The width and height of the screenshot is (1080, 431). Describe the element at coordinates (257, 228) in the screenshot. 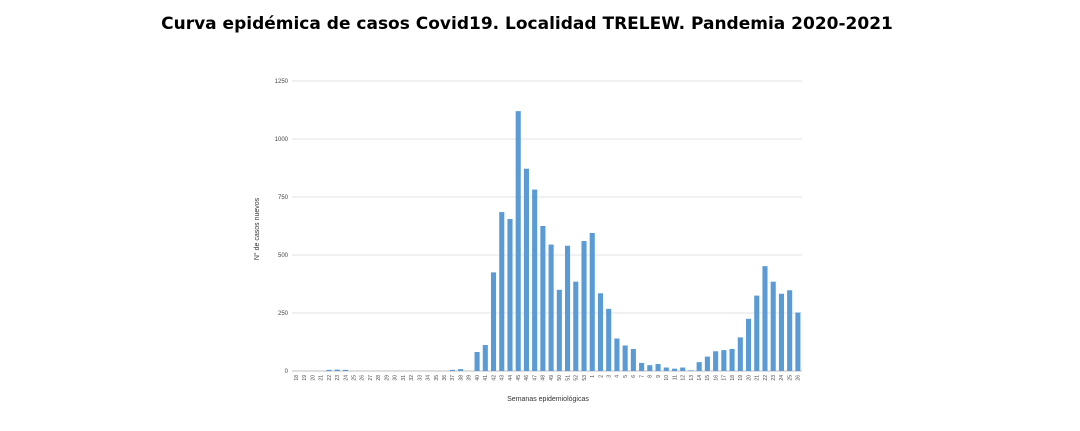

I see `y-axis-label: N° de casos nuevos` at that location.